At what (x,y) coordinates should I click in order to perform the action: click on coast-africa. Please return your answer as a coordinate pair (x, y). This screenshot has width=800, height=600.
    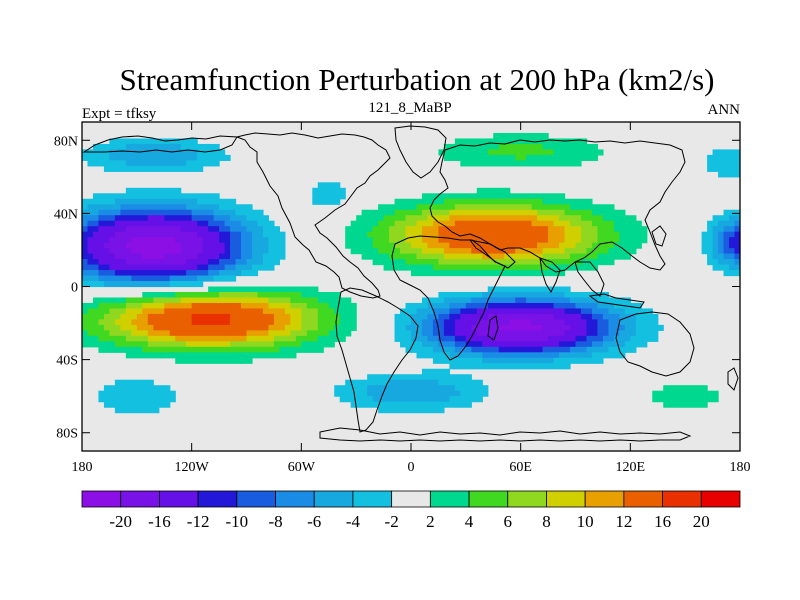
    Looking at the image, I should click on (448, 298).